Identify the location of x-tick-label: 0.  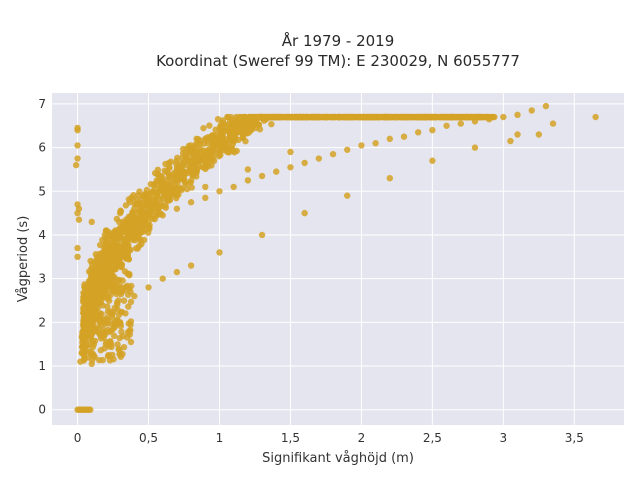
(78, 438).